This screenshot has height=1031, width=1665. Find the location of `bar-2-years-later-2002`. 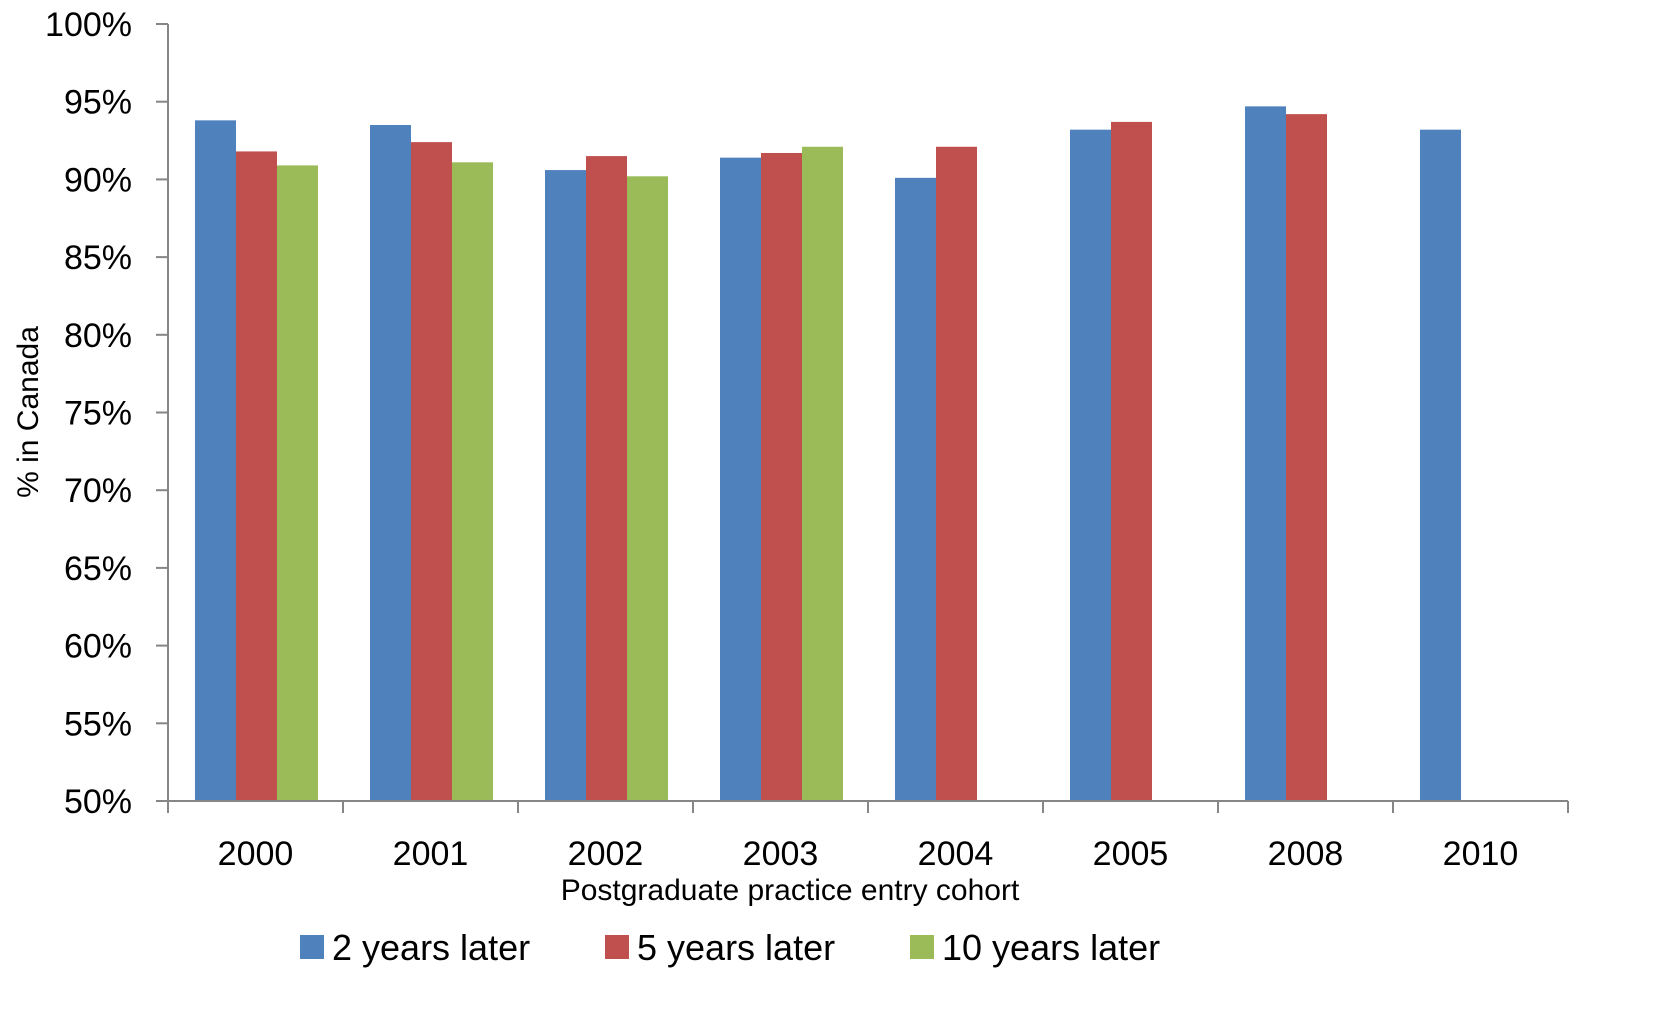

bar-2-years-later-2002 is located at coordinates (565, 486).